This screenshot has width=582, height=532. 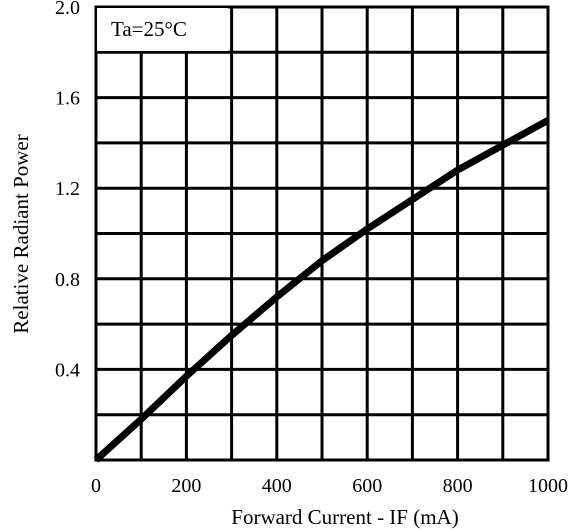 What do you see at coordinates (458, 486) in the screenshot?
I see `x-tick-label: 800` at bounding box center [458, 486].